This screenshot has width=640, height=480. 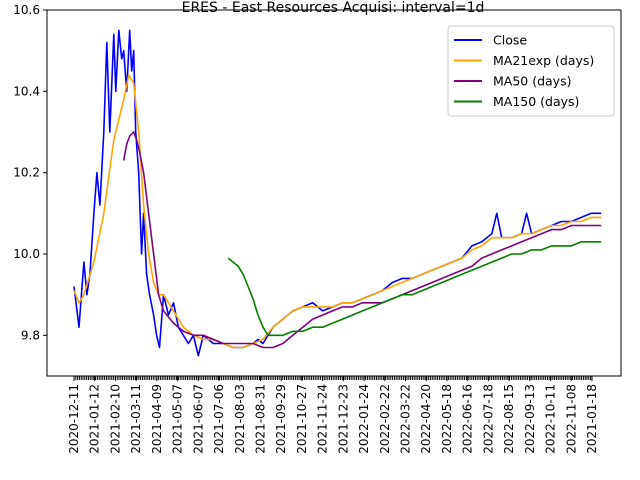 I want to click on y-axis: 9.8 10.0 10.2 10.4 10.6, so click(x=30, y=172).